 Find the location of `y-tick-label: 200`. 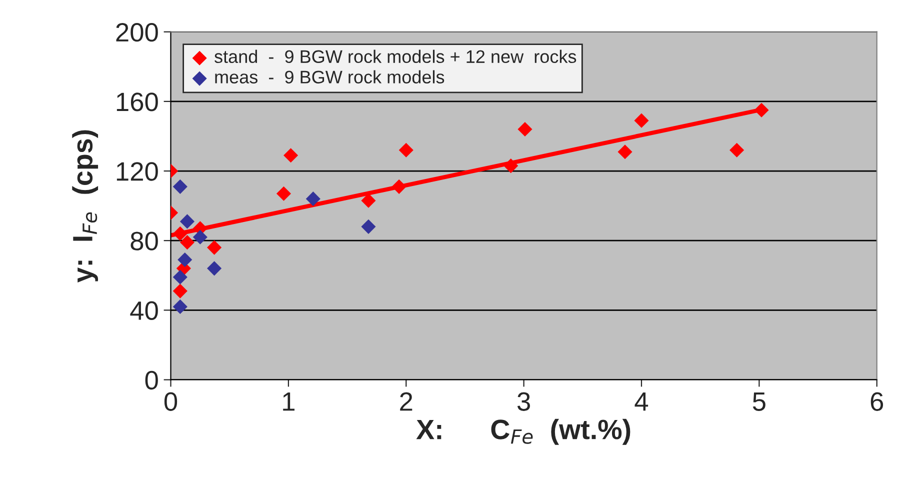

y-tick-label: 200 is located at coordinates (137, 32).